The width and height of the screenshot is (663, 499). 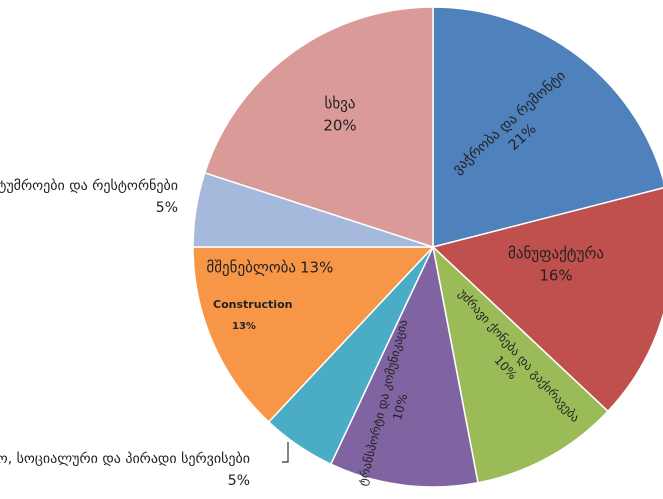 I want to click on slice-label: სათემო, სოციალური და პირადი სერვისები, so click(x=125, y=458).